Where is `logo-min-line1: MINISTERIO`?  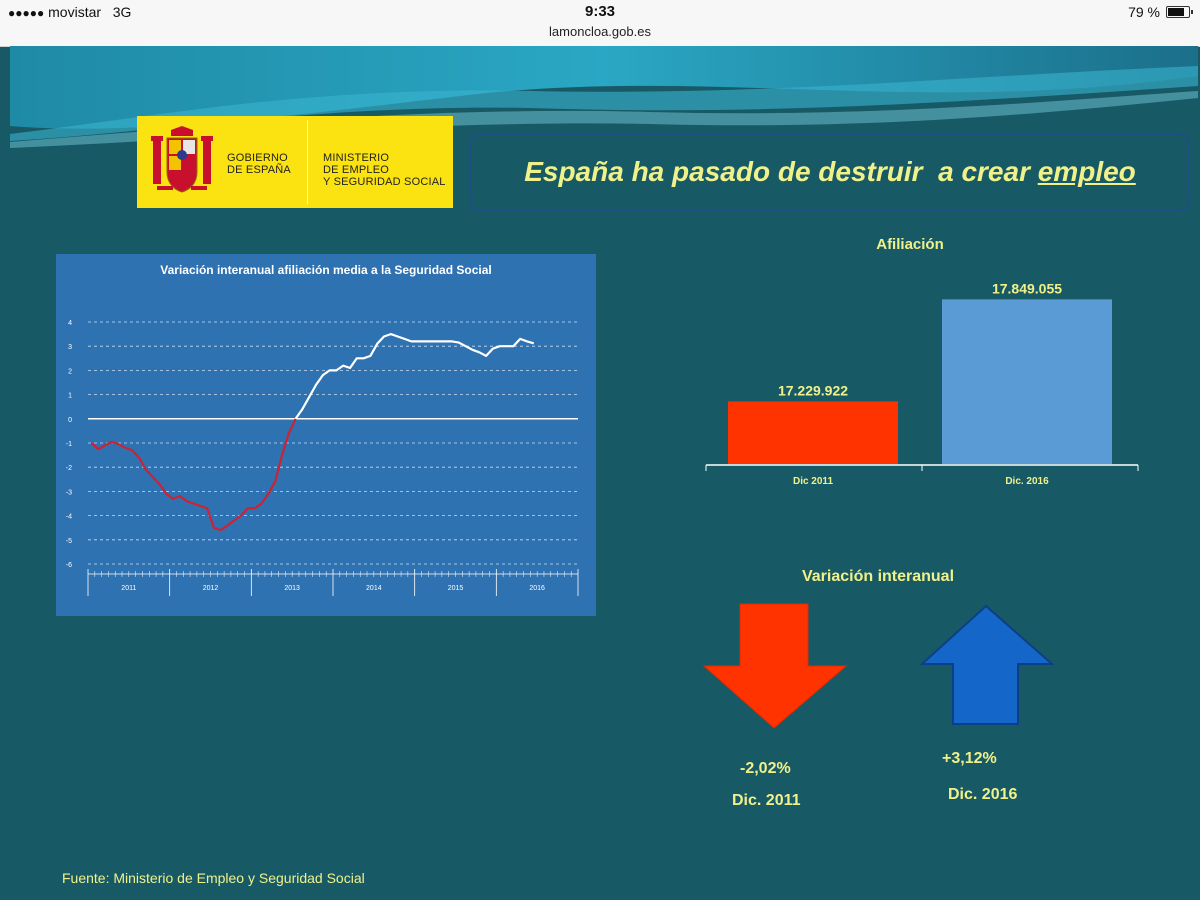
logo-min-line1: MINISTERIO is located at coordinates (356, 158).